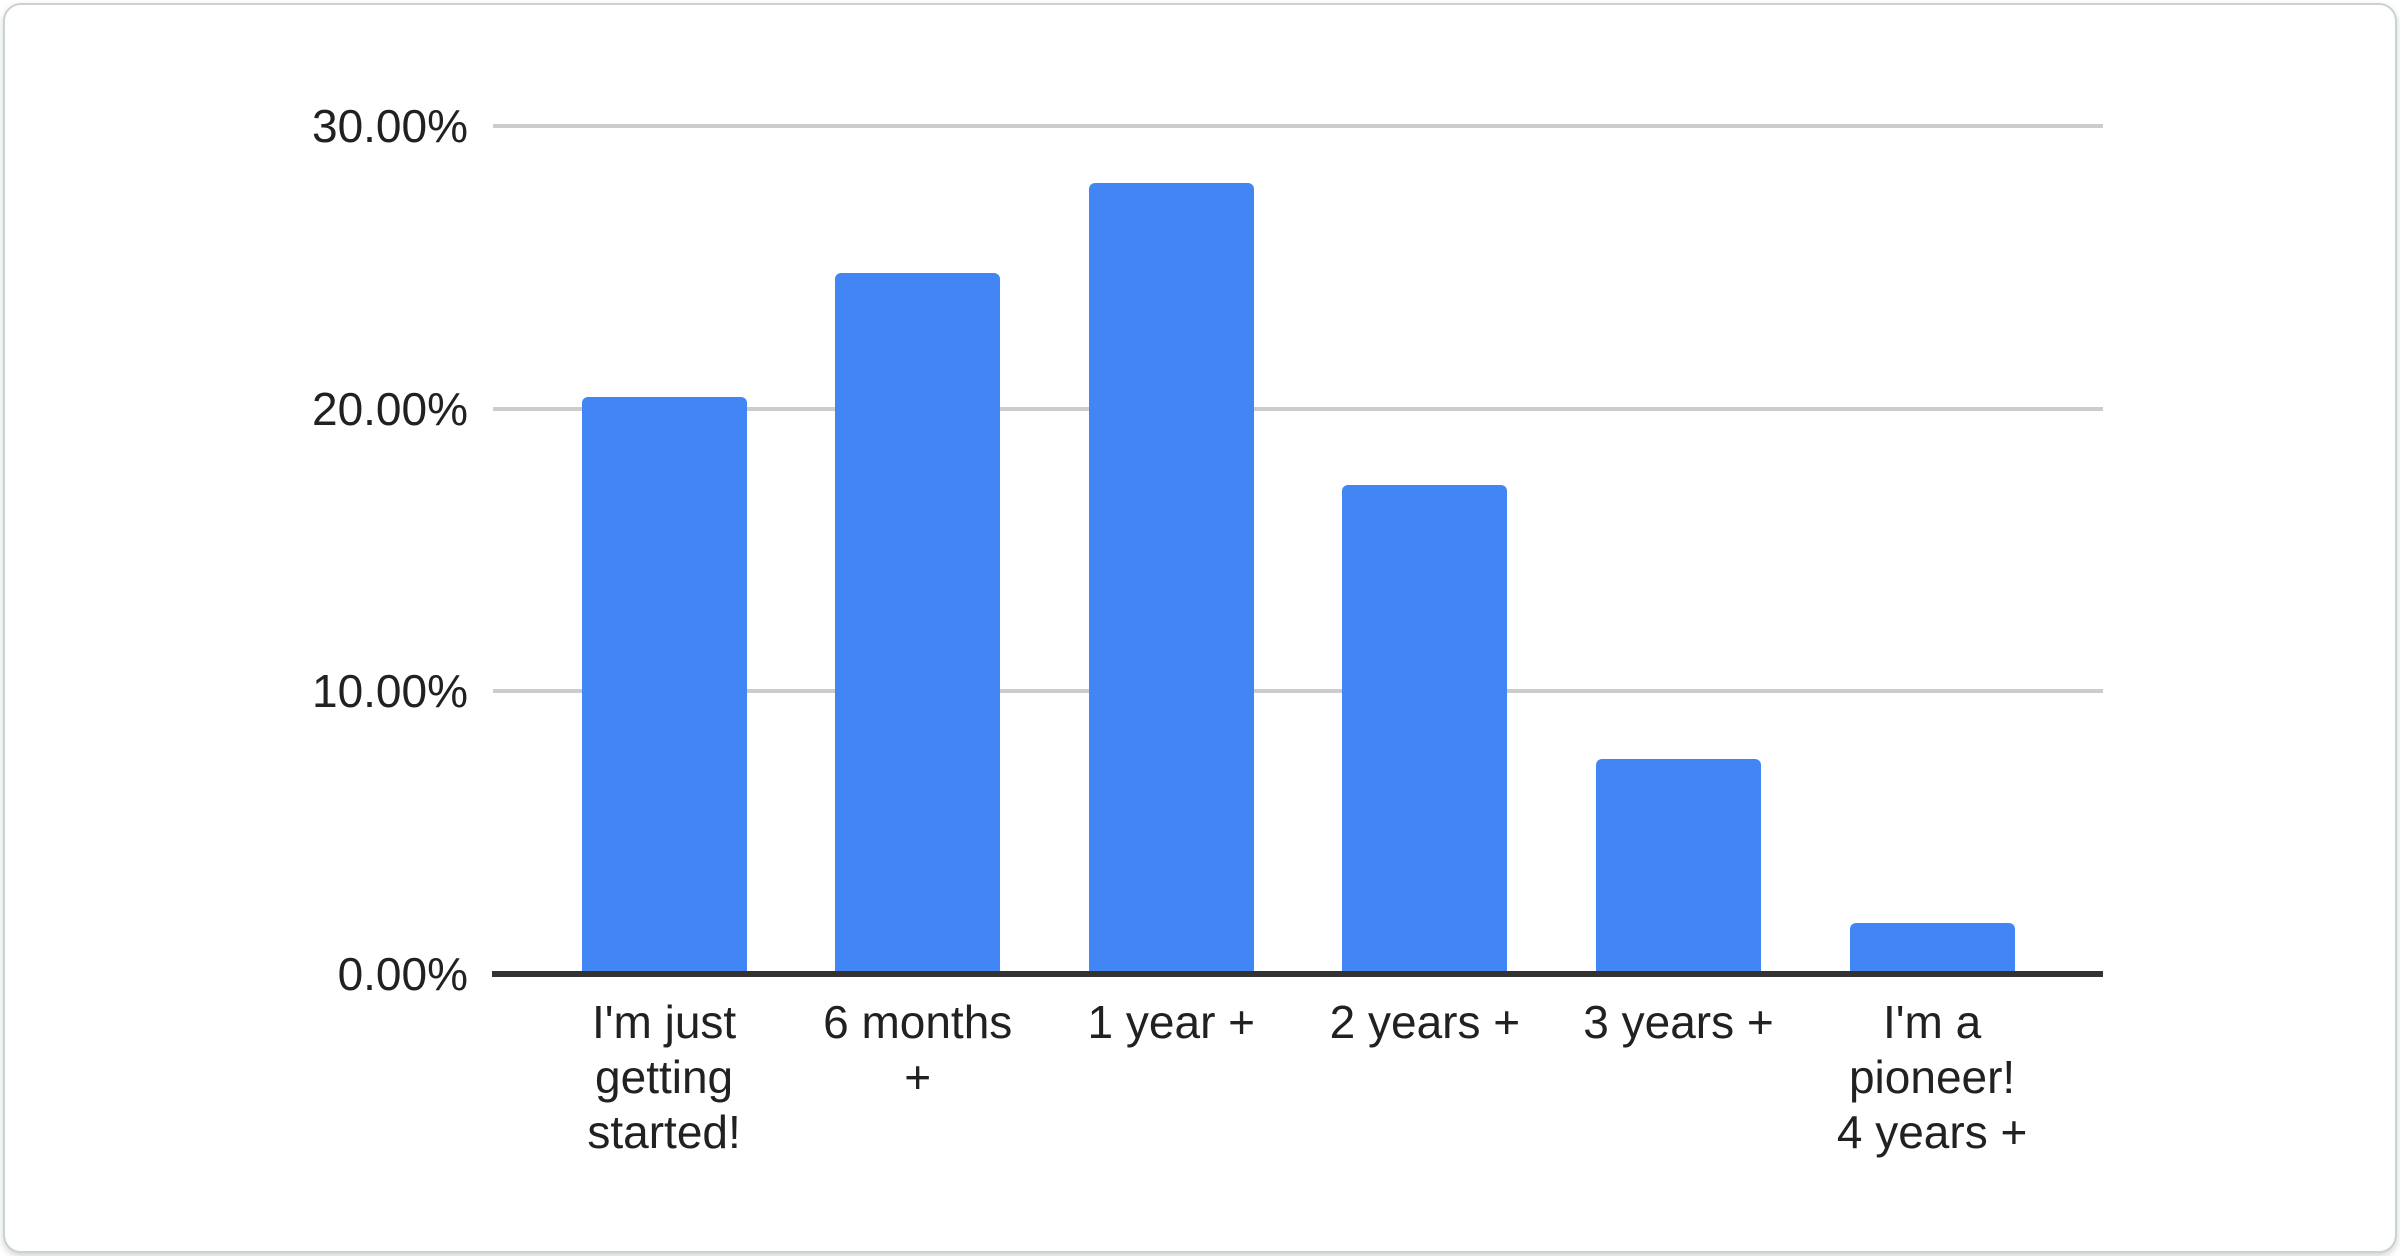  I want to click on y-tick-label: 20.00%, so click(389, 408).